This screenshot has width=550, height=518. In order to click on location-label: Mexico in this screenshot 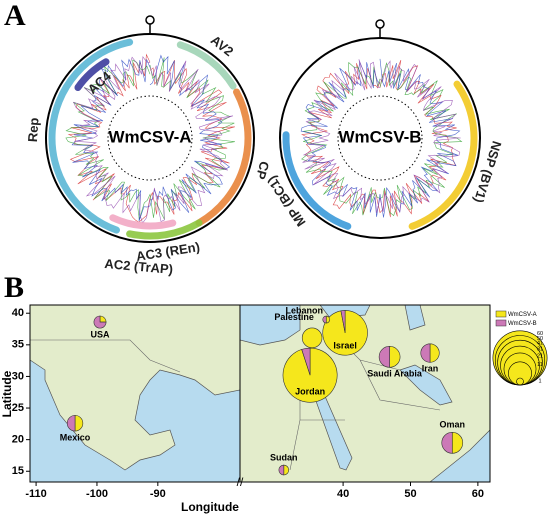, I will do `click(75, 437)`.